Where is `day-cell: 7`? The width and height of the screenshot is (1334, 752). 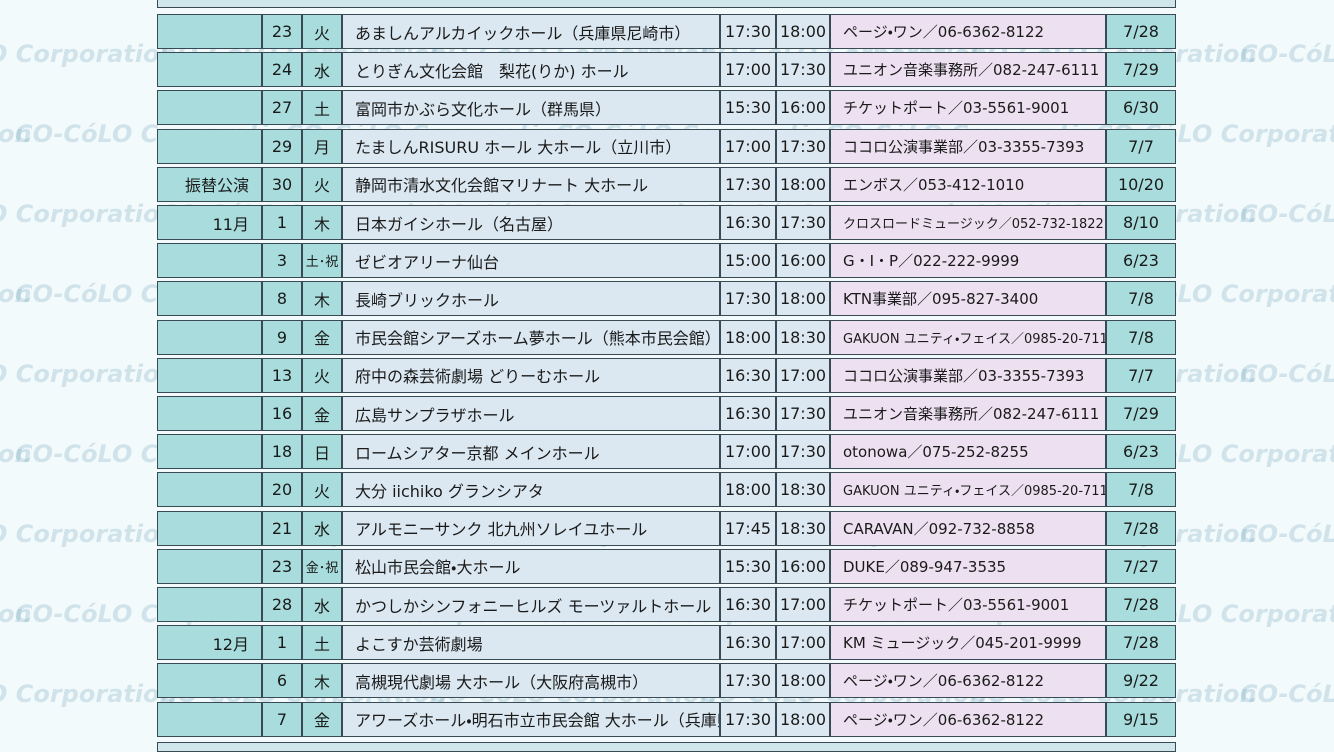 day-cell: 7 is located at coordinates (282, 719).